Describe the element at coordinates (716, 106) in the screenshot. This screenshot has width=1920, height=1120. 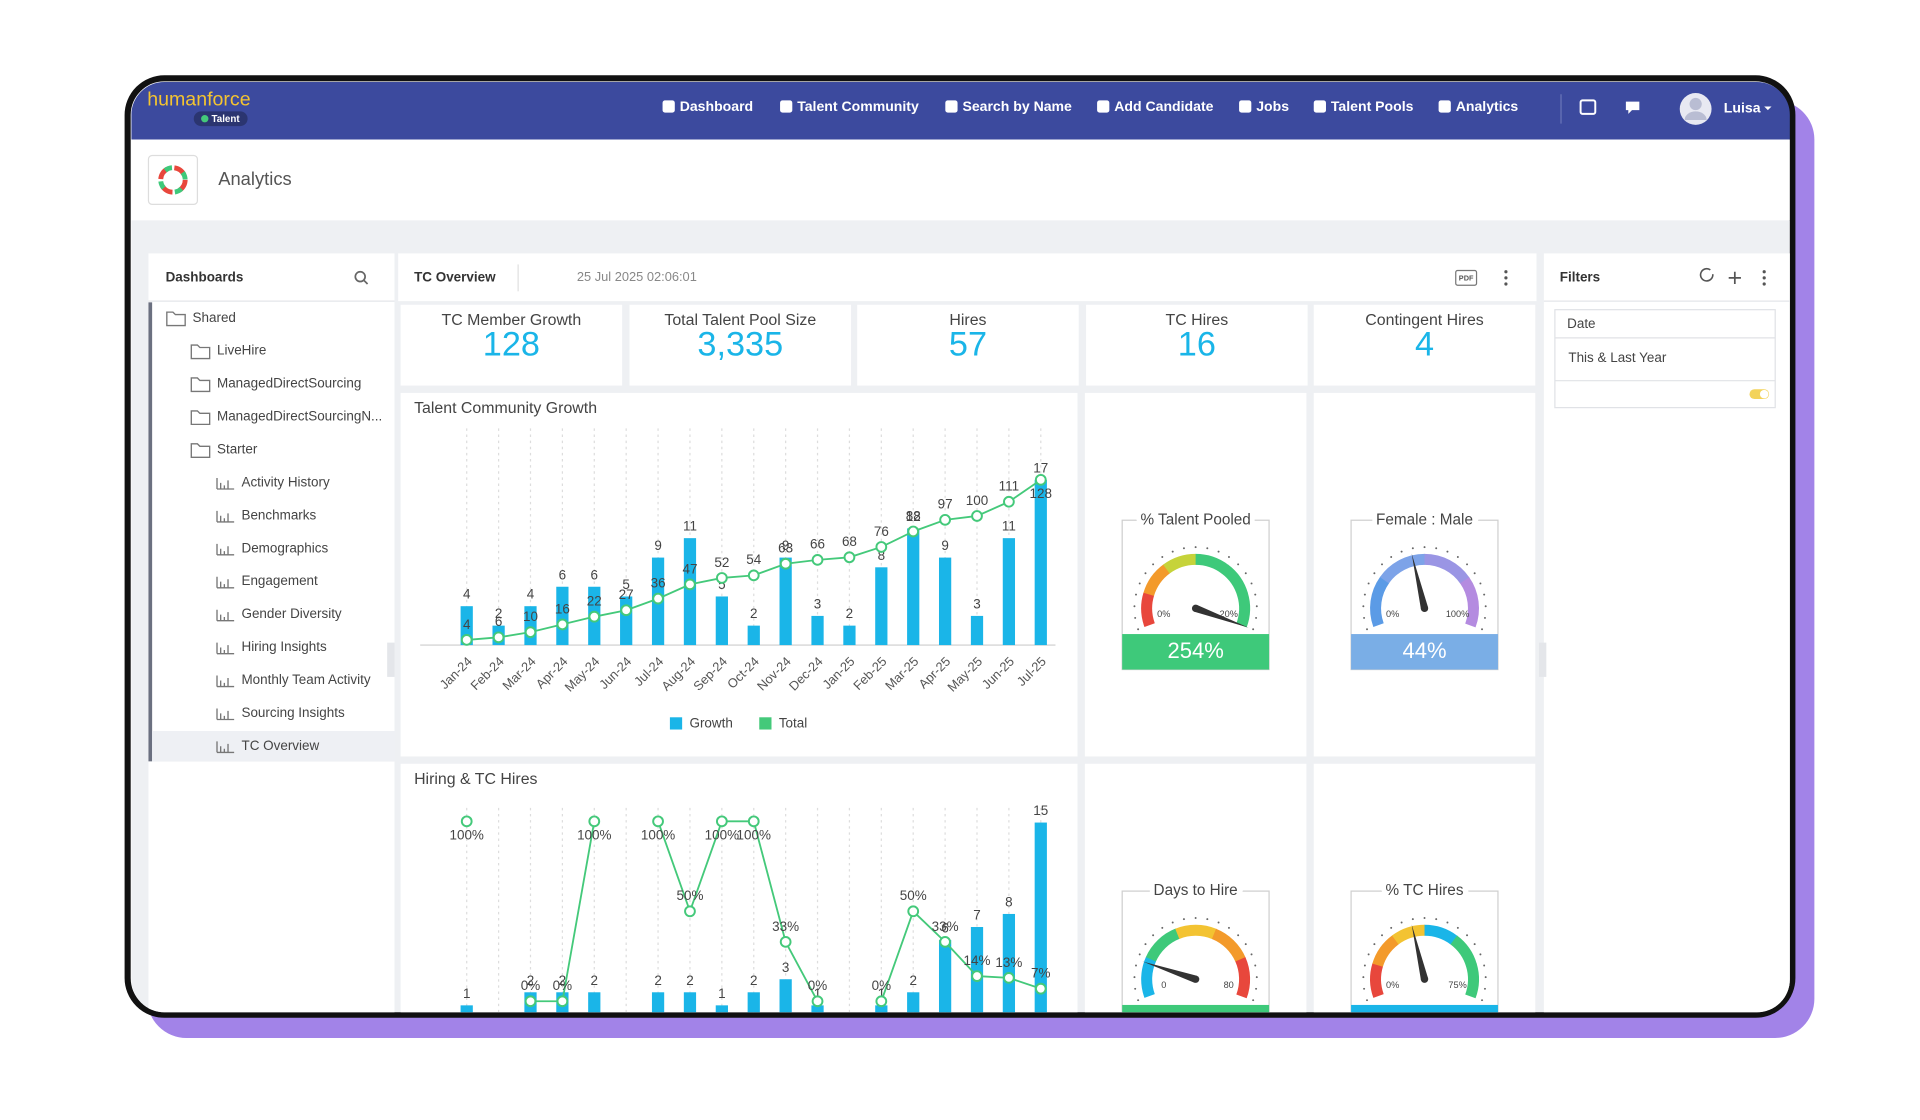
I see `nav-item: Dashboard` at that location.